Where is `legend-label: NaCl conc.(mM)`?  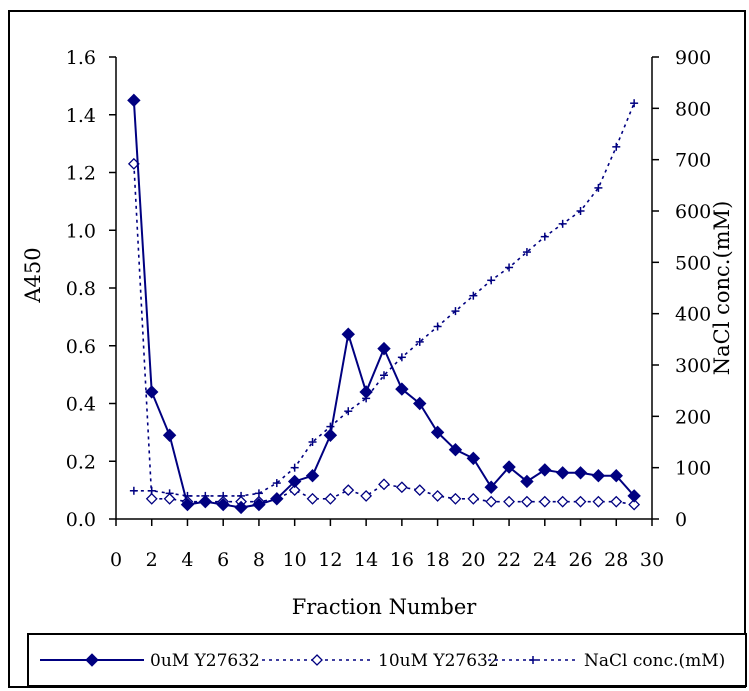 legend-label: NaCl conc.(mM) is located at coordinates (654, 661).